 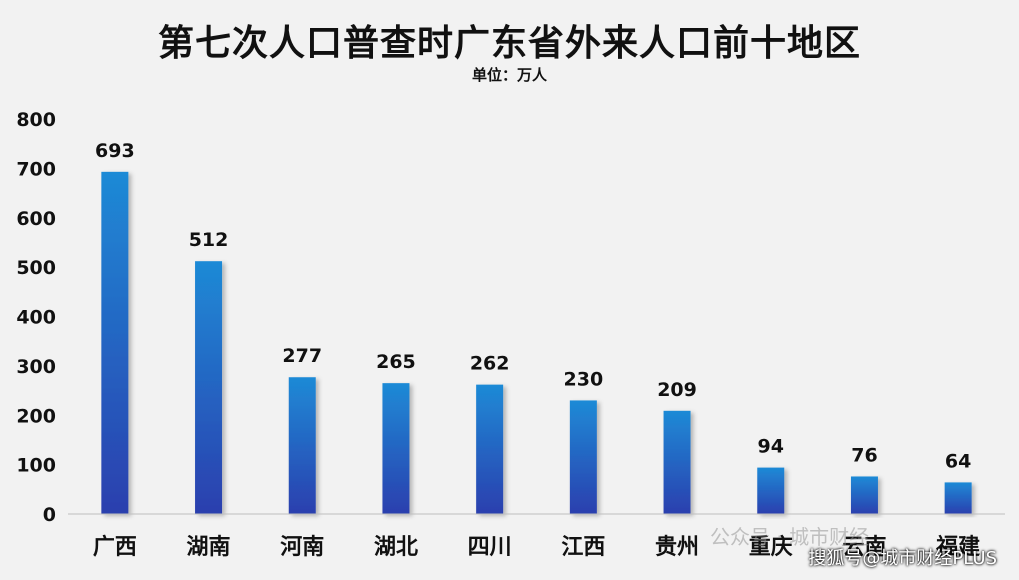 I want to click on bar-湖南, so click(x=209, y=387).